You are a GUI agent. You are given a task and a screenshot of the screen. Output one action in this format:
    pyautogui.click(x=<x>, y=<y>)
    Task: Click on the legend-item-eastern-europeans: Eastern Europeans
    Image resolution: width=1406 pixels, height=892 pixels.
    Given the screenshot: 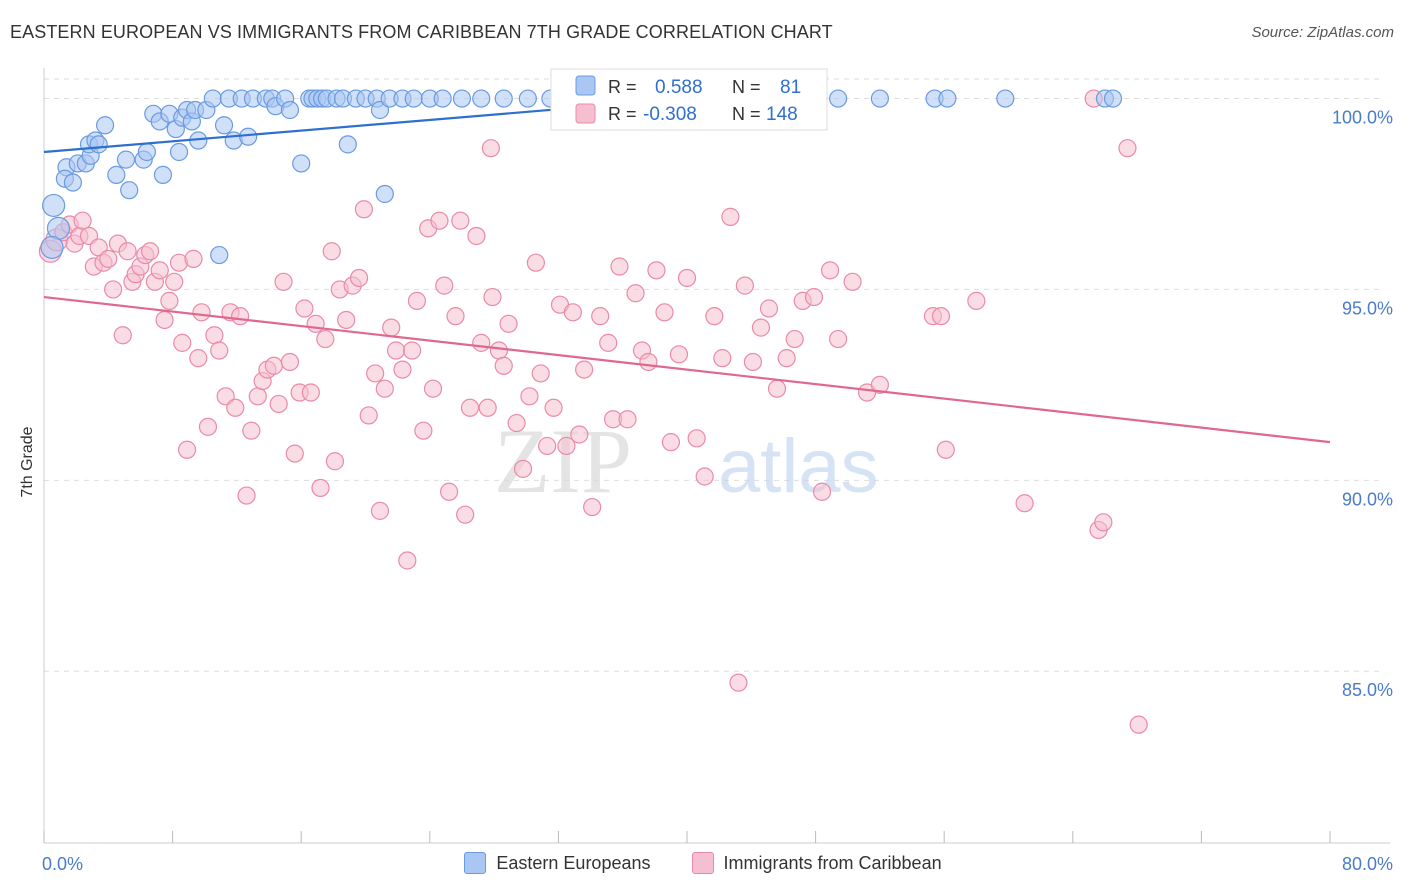 What is the action you would take?
    pyautogui.click(x=557, y=863)
    